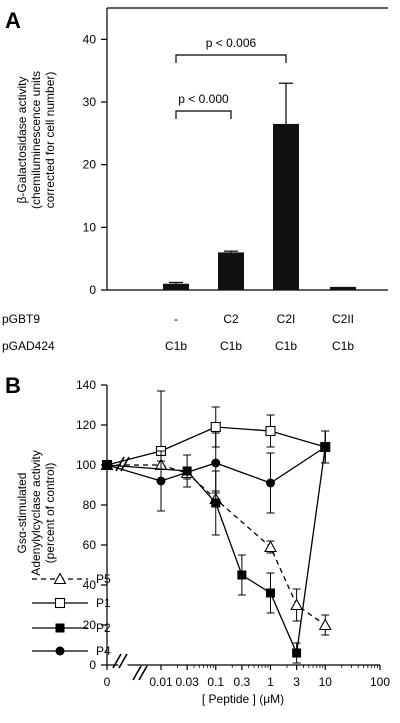 The image size is (400, 723). What do you see at coordinates (176, 319) in the screenshot?
I see `category-label-pgbt9: -` at bounding box center [176, 319].